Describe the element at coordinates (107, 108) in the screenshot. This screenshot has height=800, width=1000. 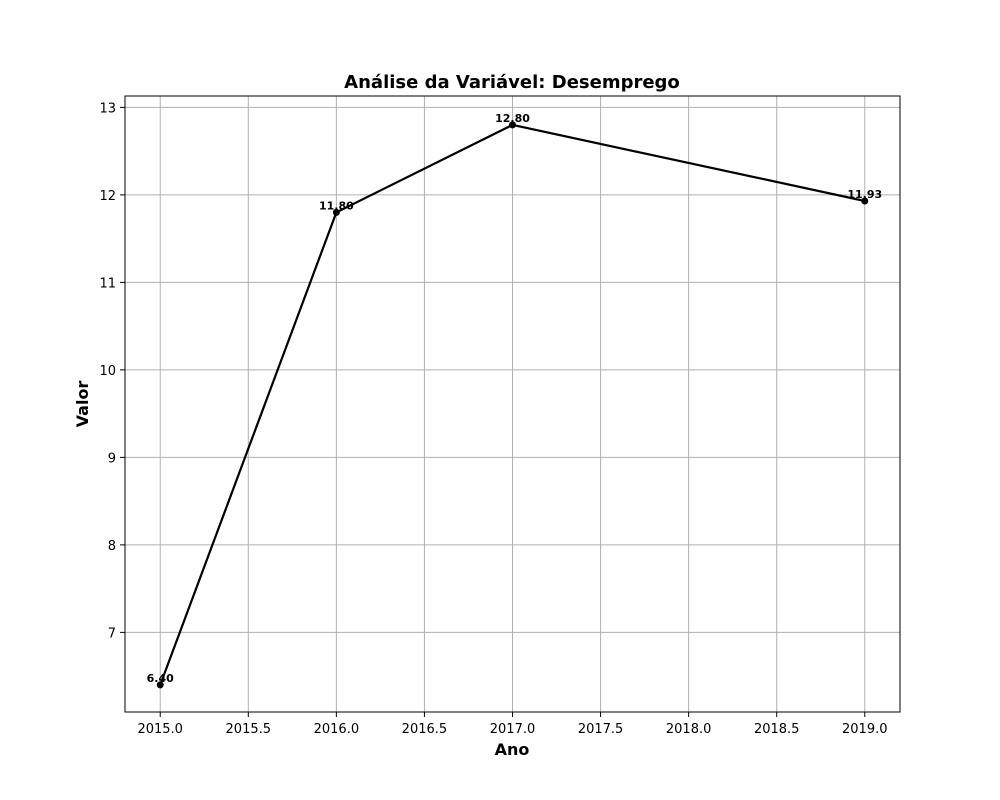
I see `y-tick-label: 13` at that location.